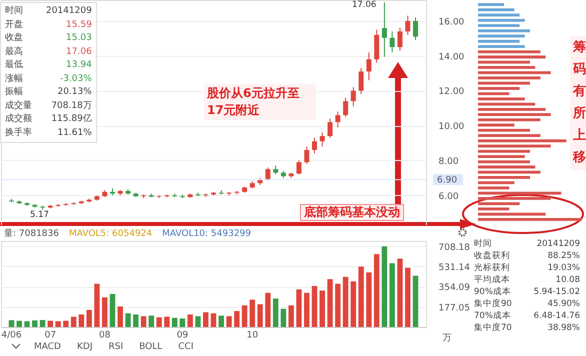  Describe the element at coordinates (110, 234) in the screenshot. I see `text: MAVOL5: 6054924` at that location.